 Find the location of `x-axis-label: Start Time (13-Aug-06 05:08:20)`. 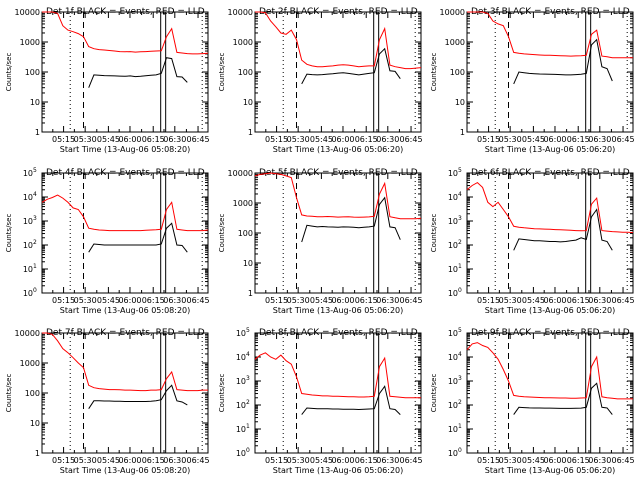

x-axis-label: Start Time (13-Aug-06 05:08:20) is located at coordinates (125, 470).